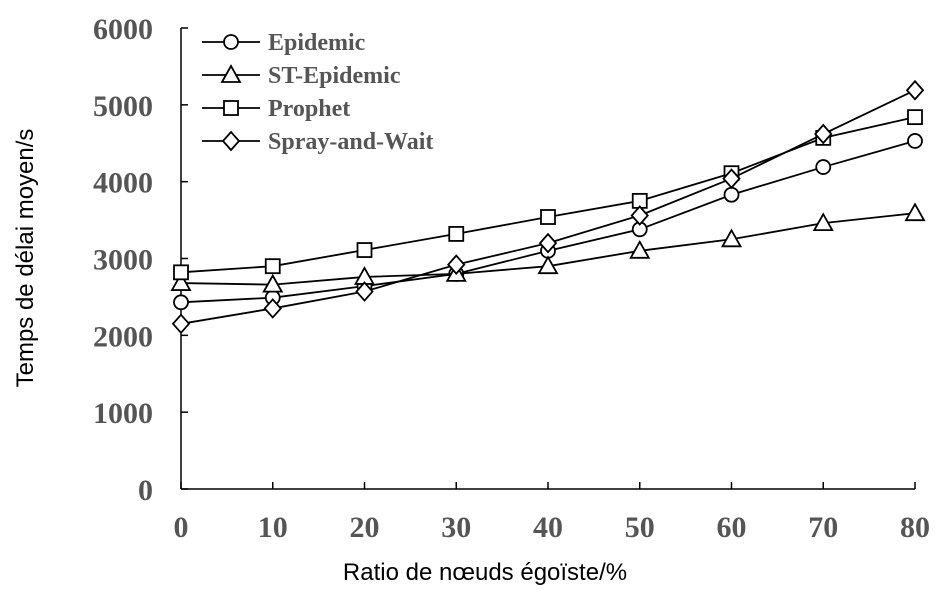 Image resolution: width=938 pixels, height=590 pixels. What do you see at coordinates (732, 527) in the screenshot?
I see `x-tick-label: 60` at bounding box center [732, 527].